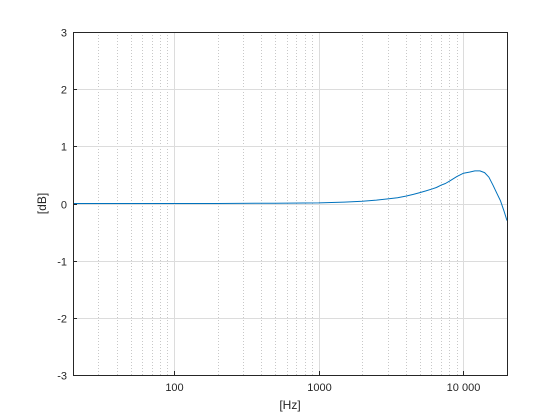 The image size is (560, 420). What do you see at coordinates (464, 388) in the screenshot?
I see `x-tick-label: 10 000` at bounding box center [464, 388].